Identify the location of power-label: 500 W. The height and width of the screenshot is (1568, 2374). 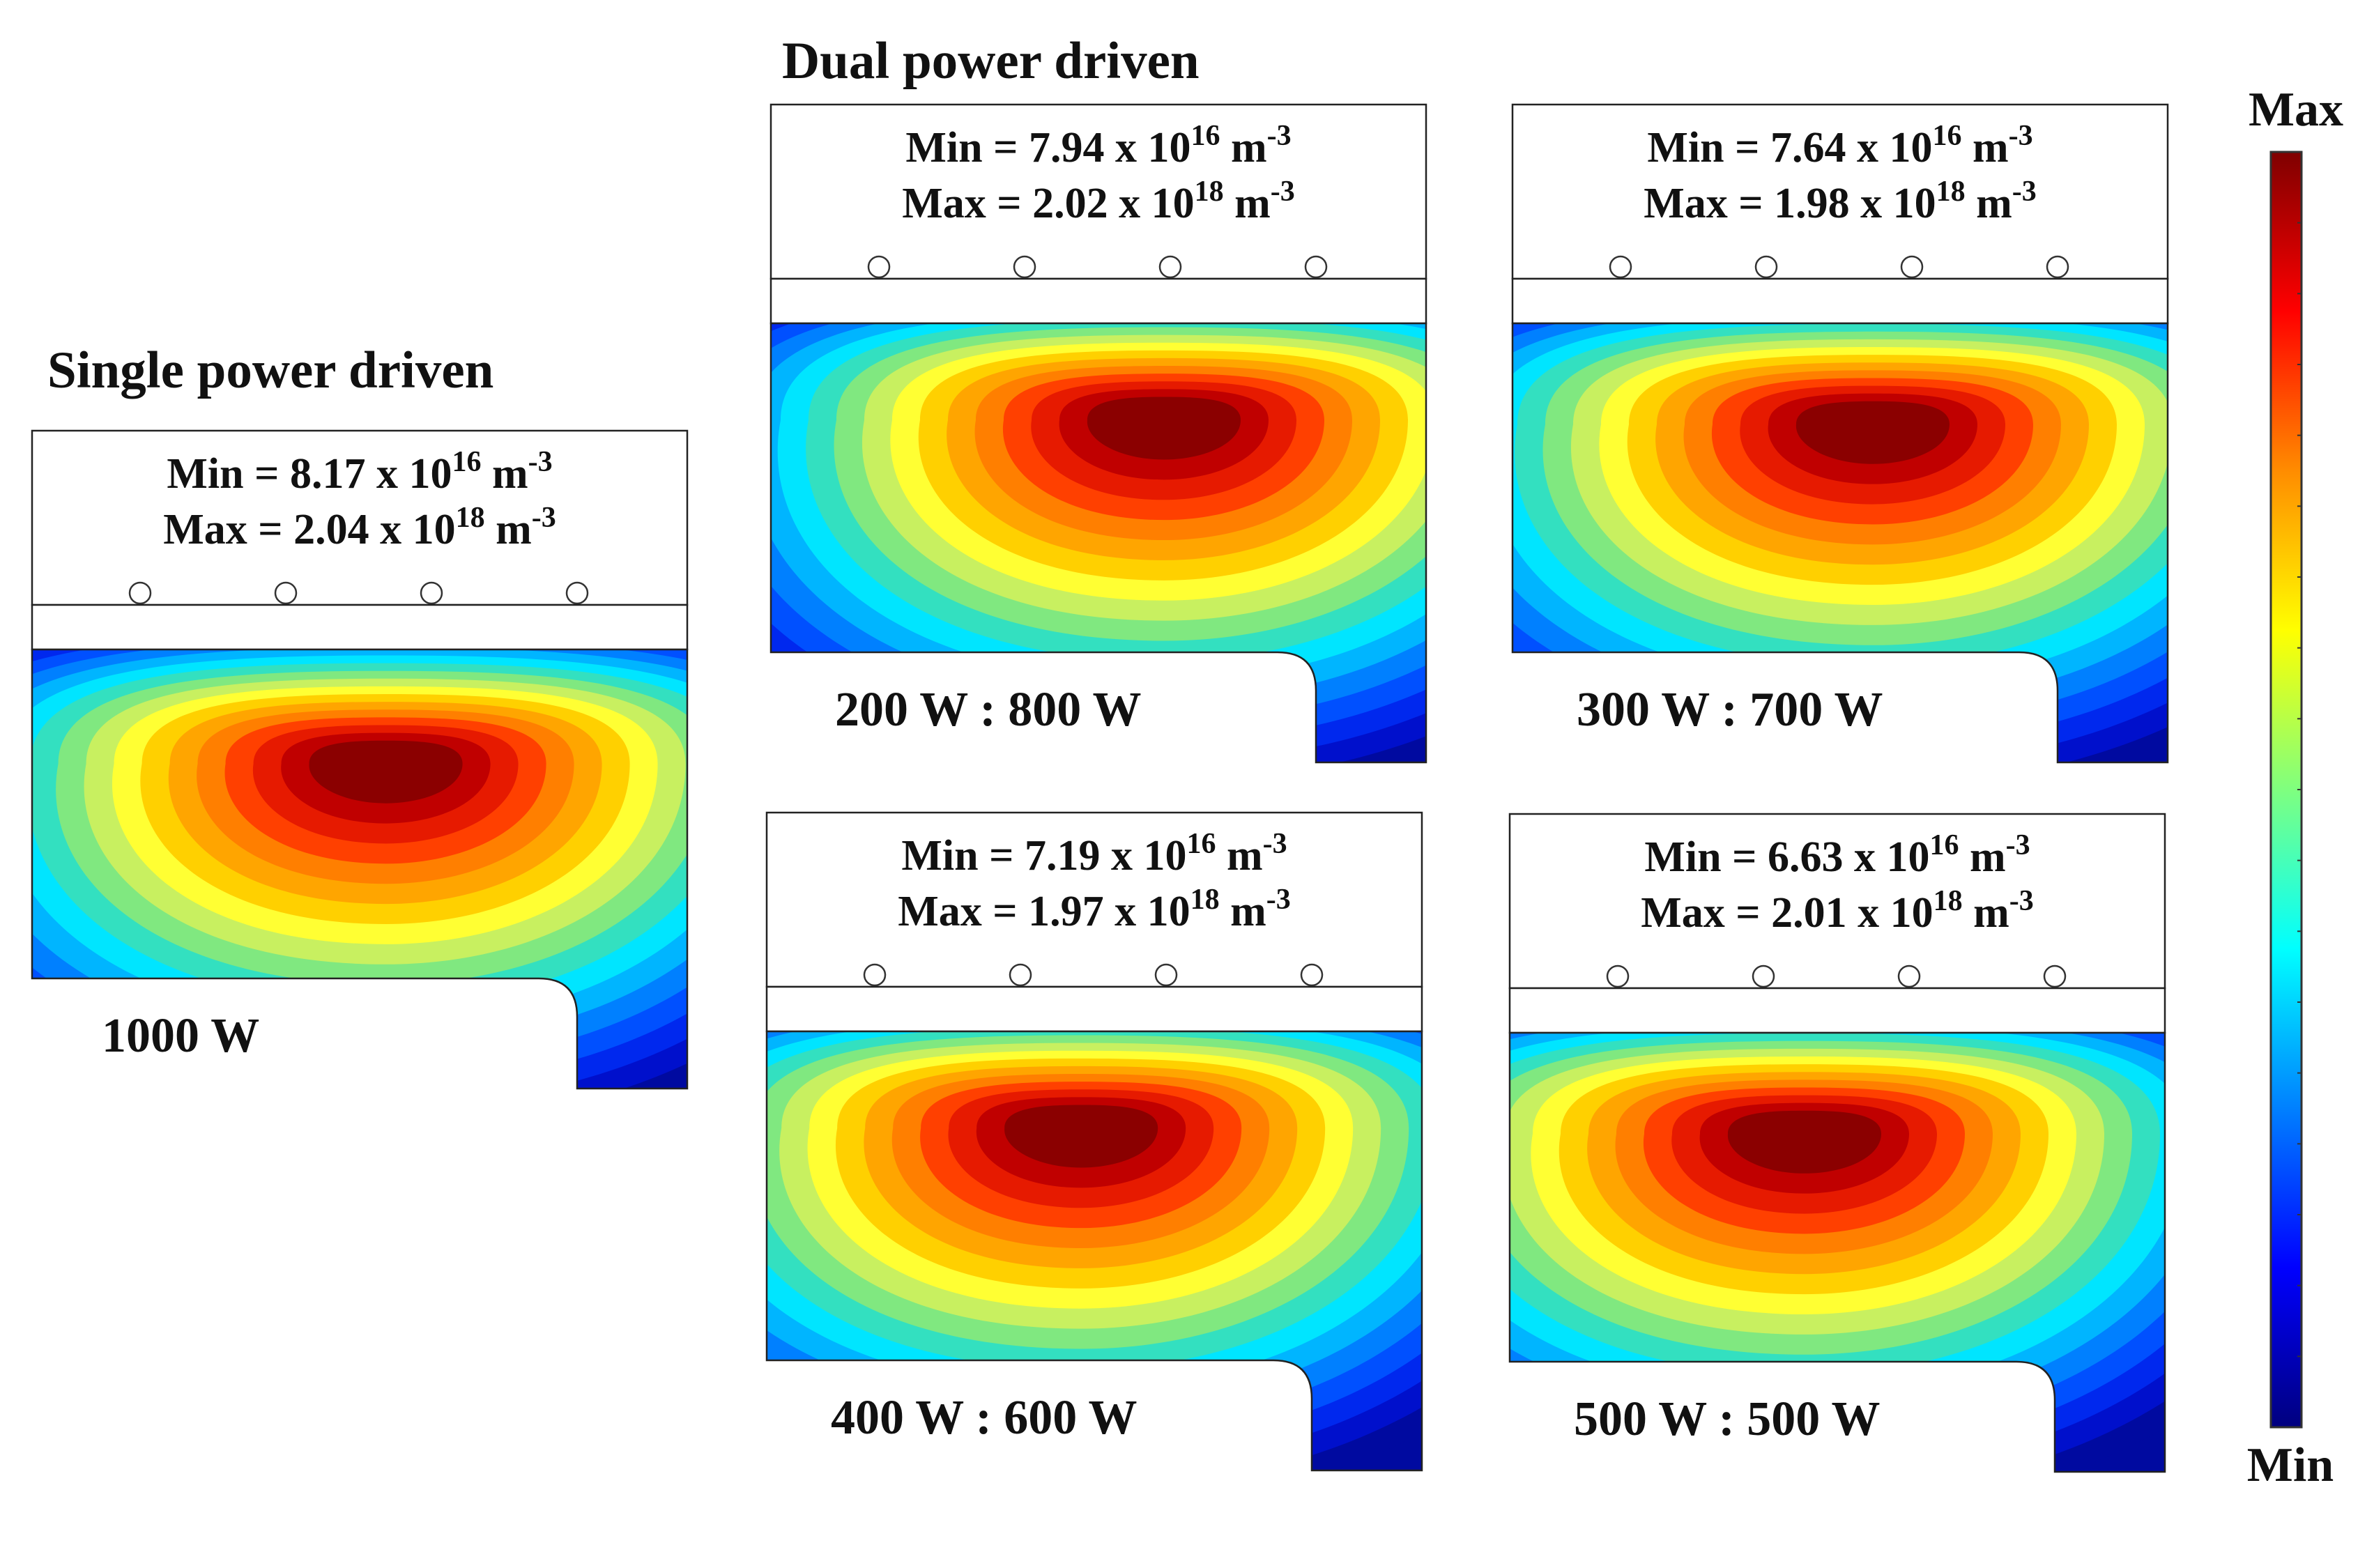
(1727, 1419).